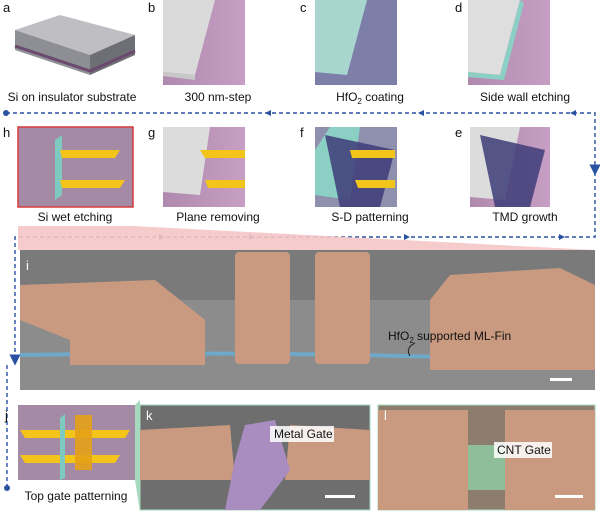  What do you see at coordinates (27, 265) in the screenshot?
I see `panel-letter: i` at bounding box center [27, 265].